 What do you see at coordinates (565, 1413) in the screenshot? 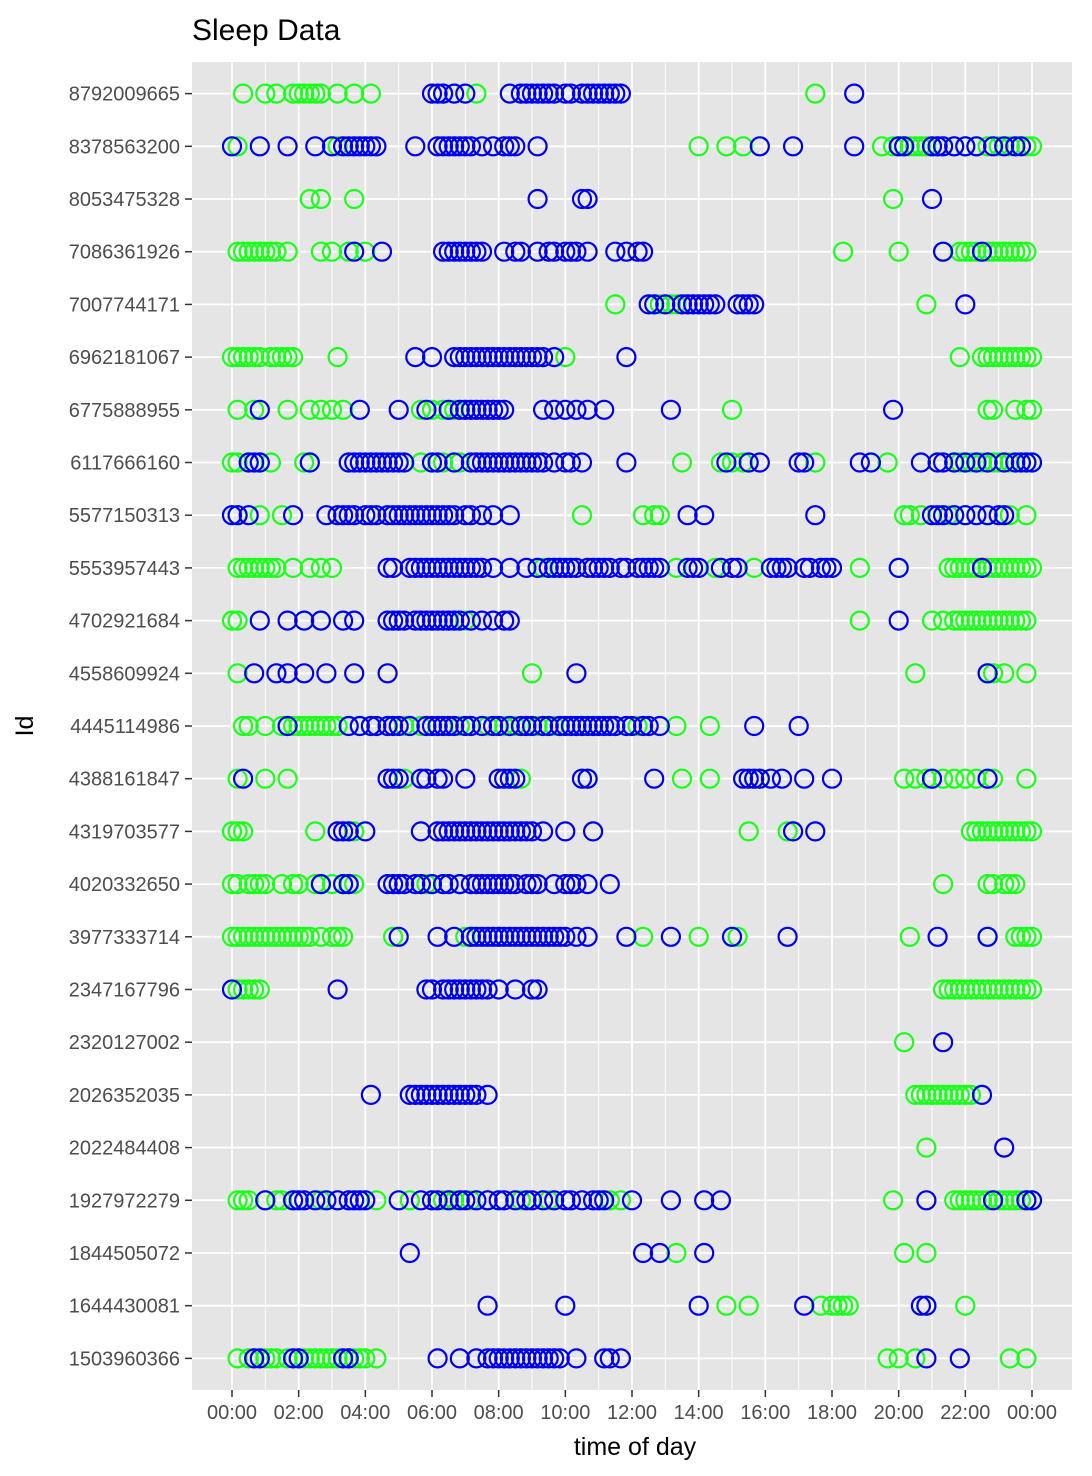
I see `x-tick-label: 10:00` at bounding box center [565, 1413].